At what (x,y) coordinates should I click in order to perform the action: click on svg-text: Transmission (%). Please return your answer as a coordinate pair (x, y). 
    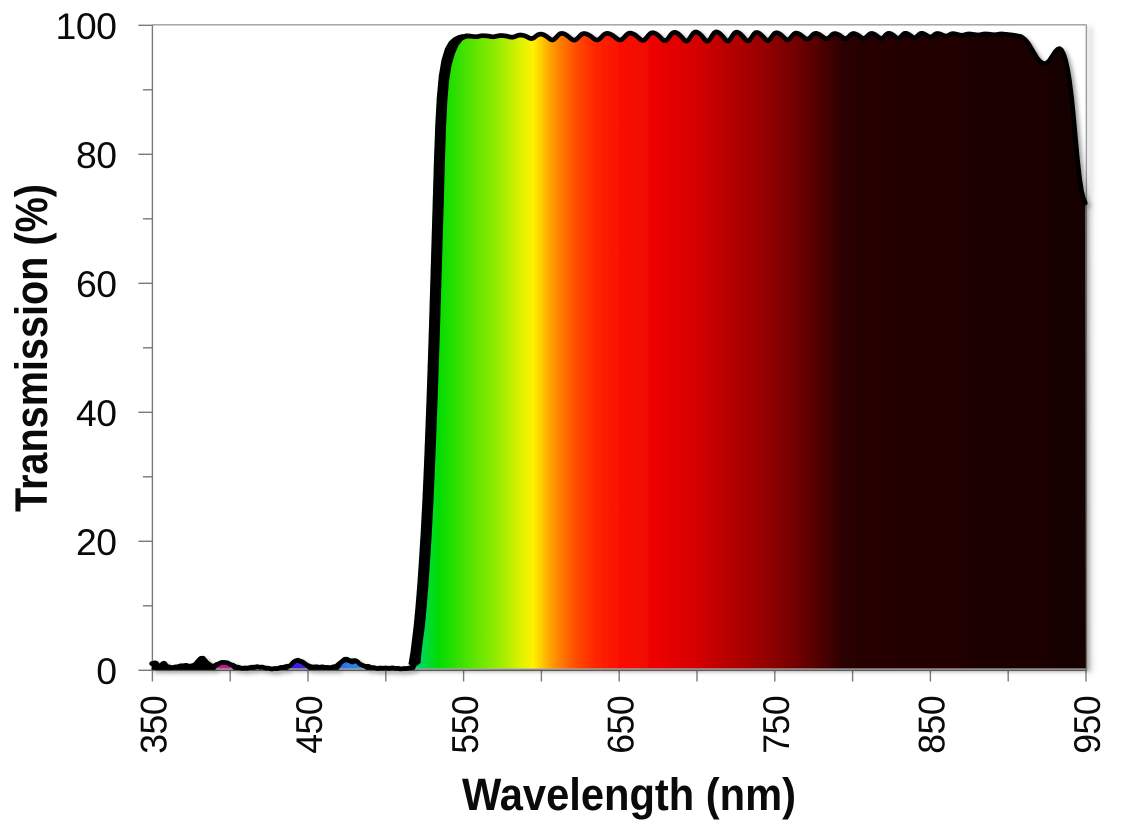
    Looking at the image, I should click on (31, 348).